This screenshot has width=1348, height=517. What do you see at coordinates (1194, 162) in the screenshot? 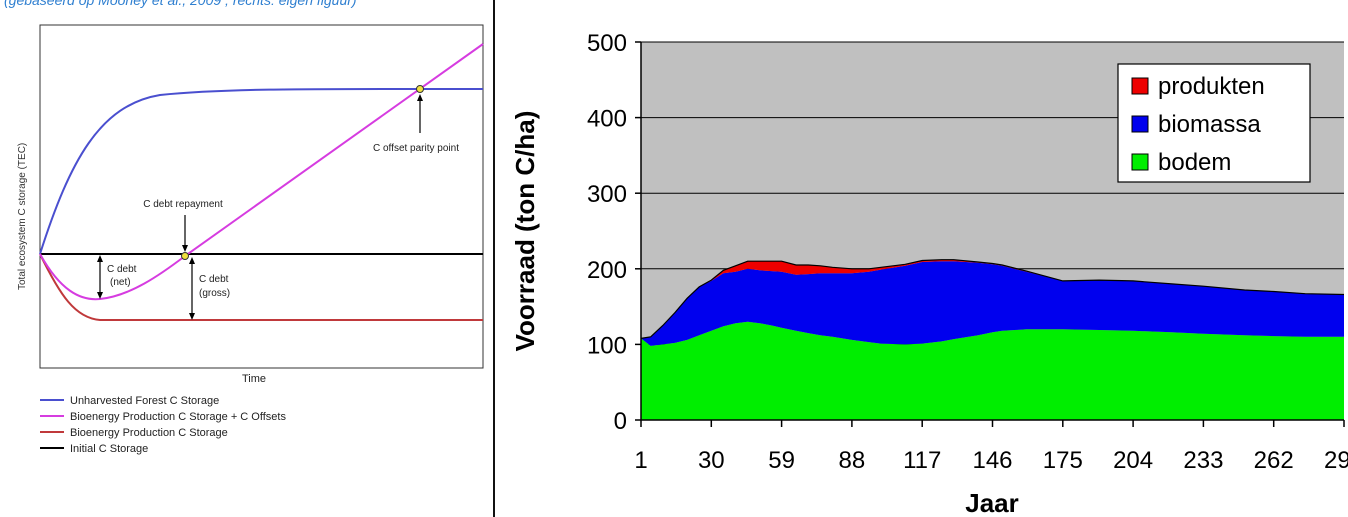
I see `legend-label: bodem` at bounding box center [1194, 162].